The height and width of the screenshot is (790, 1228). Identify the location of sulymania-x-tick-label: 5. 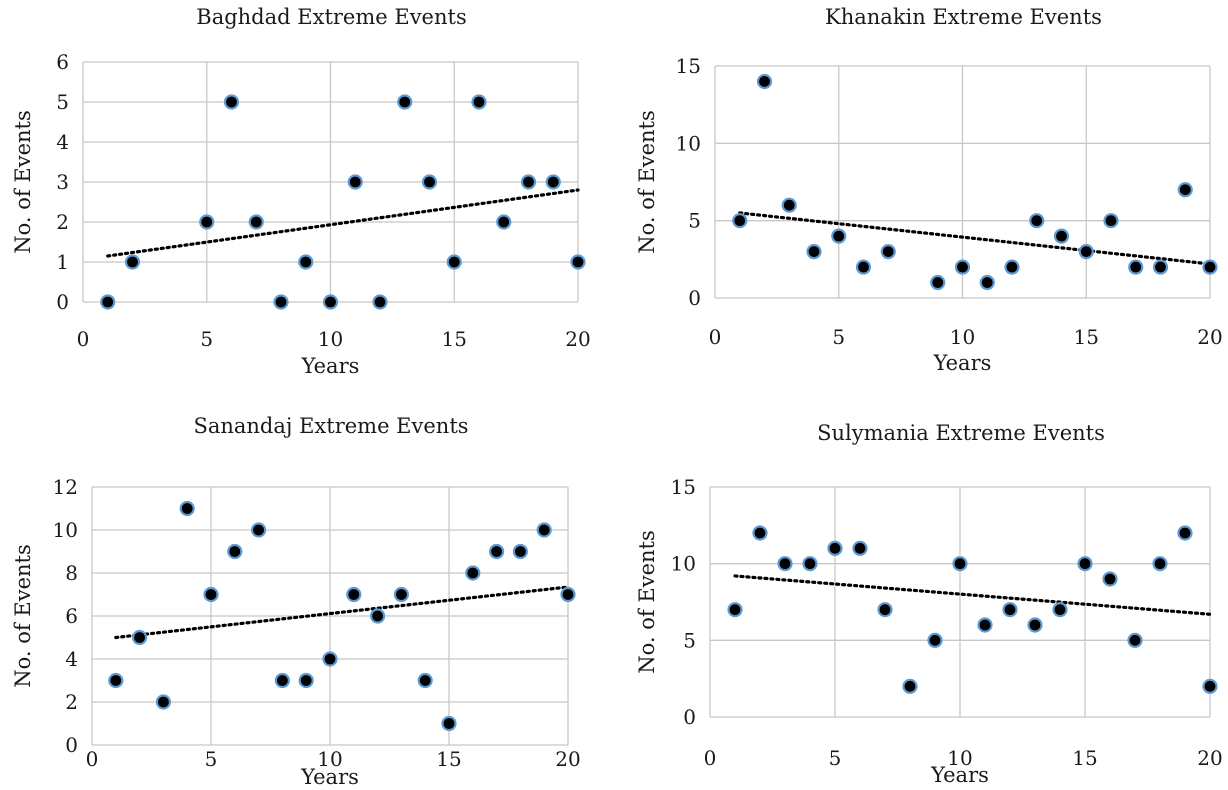
(835, 758).